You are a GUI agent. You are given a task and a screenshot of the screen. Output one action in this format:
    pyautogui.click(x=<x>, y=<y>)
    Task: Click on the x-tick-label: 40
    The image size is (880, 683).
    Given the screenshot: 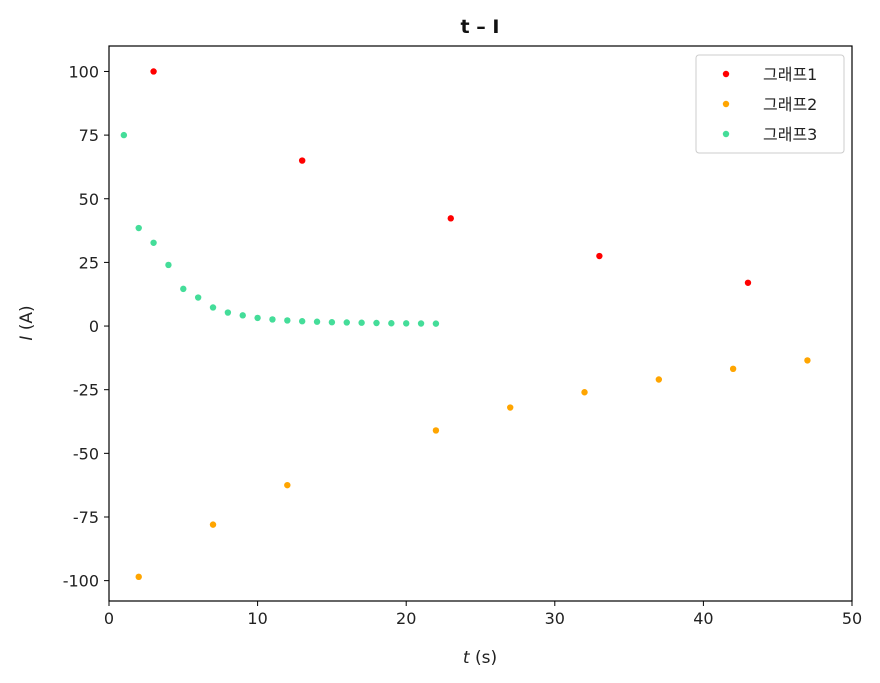 What is the action you would take?
    pyautogui.click(x=703, y=618)
    